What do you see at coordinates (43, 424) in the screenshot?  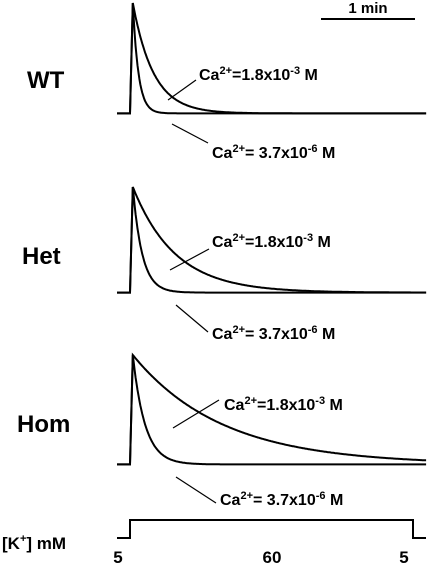 I see `panel-label-hom: Hom` at bounding box center [43, 424].